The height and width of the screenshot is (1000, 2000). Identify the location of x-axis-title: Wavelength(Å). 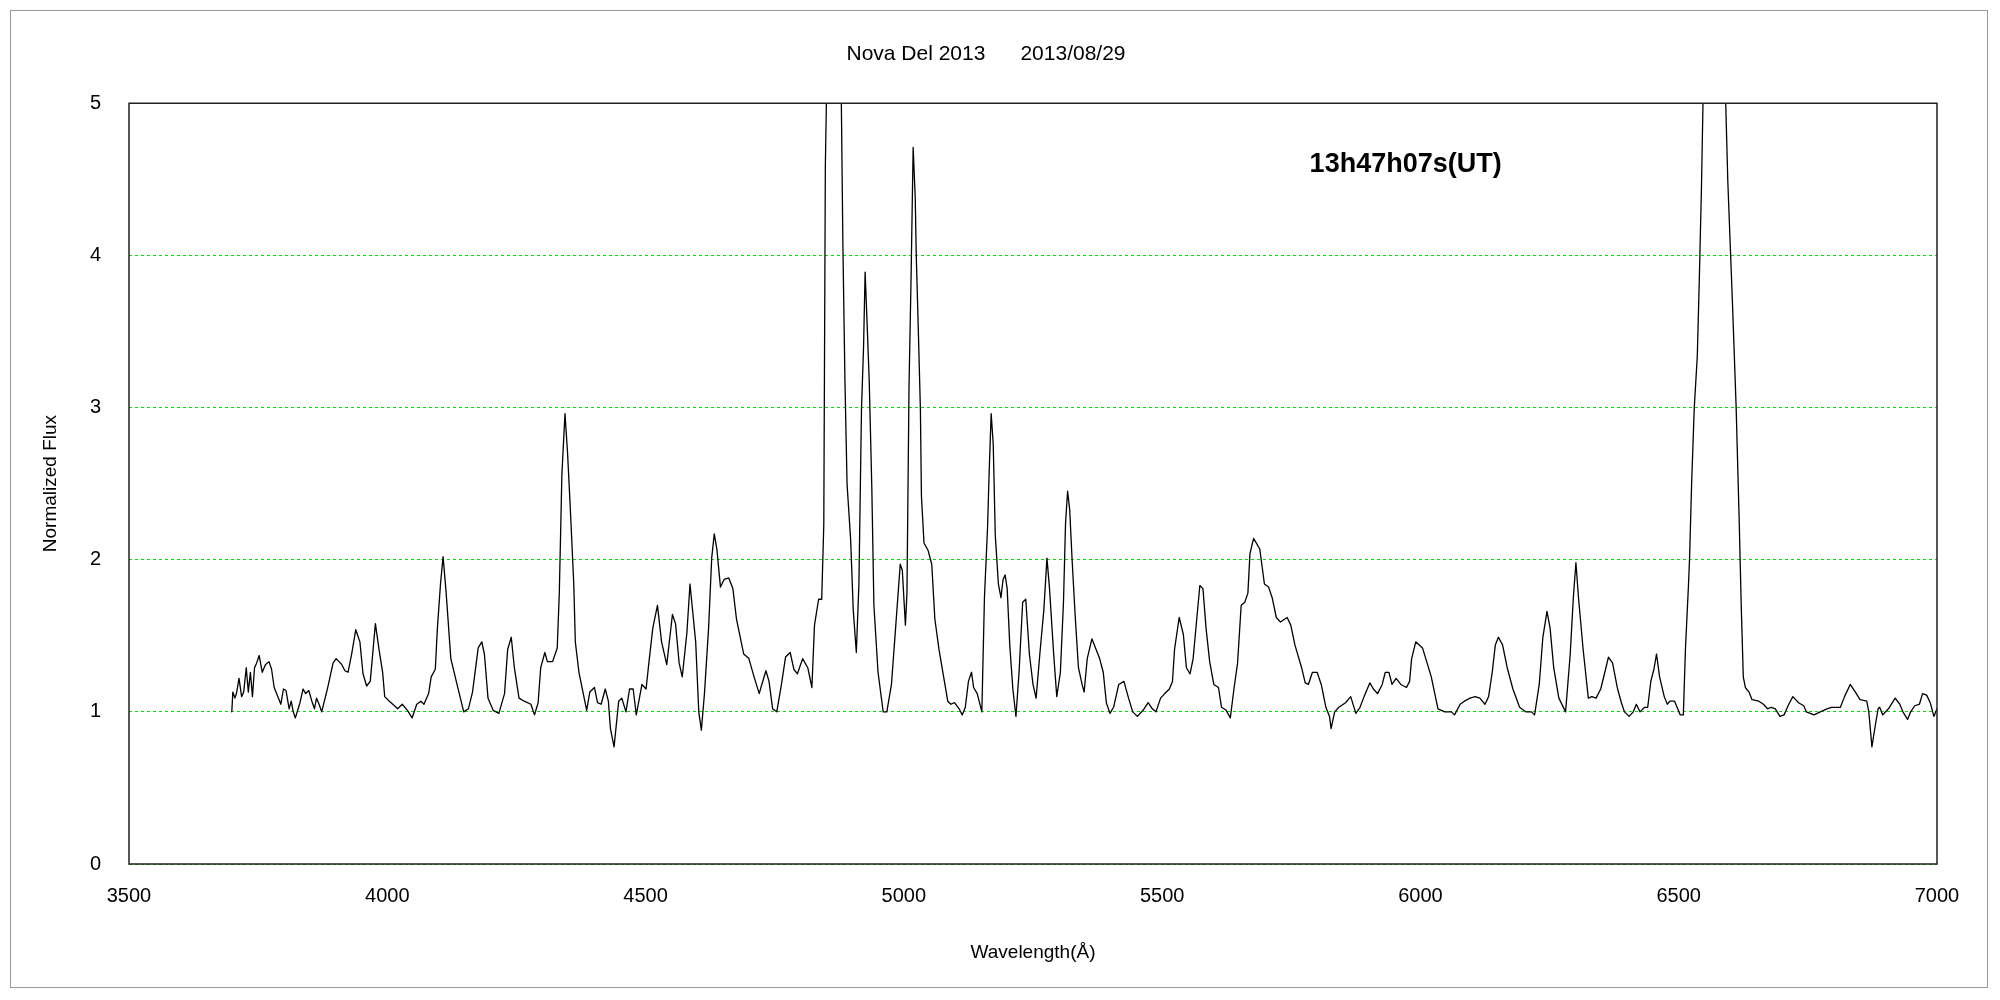
(1033, 951).